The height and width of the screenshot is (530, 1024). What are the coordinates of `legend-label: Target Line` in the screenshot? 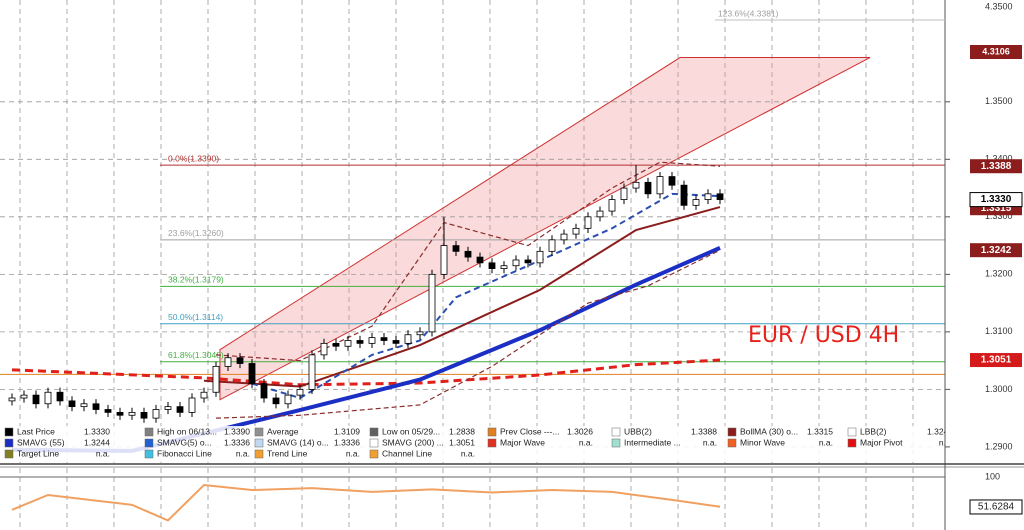 It's located at (38, 453).